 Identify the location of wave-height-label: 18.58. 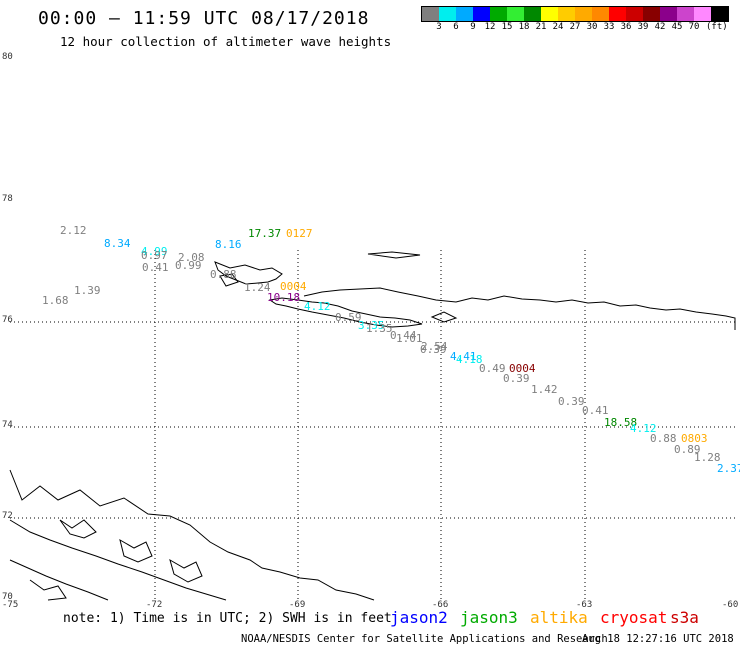
(621, 422).